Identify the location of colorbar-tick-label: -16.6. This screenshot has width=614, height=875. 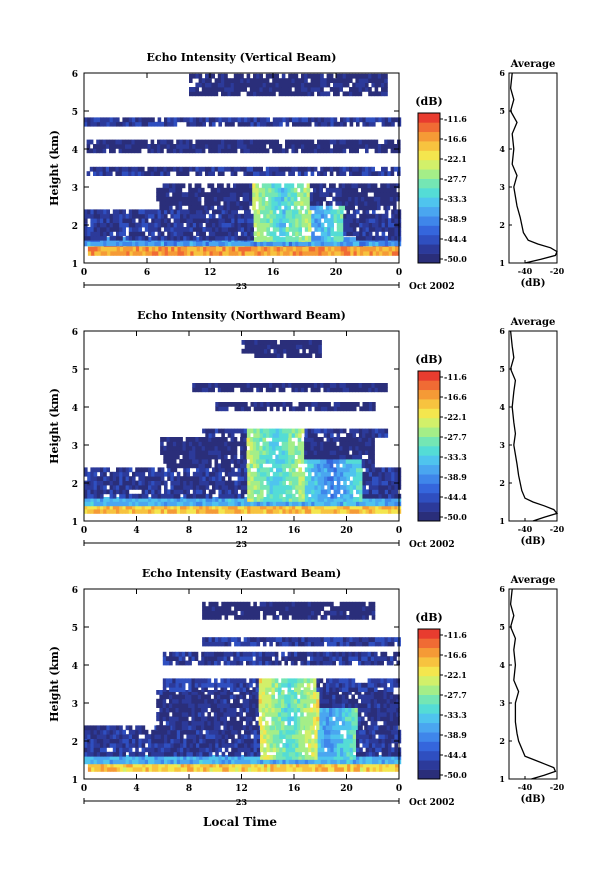
(455, 139).